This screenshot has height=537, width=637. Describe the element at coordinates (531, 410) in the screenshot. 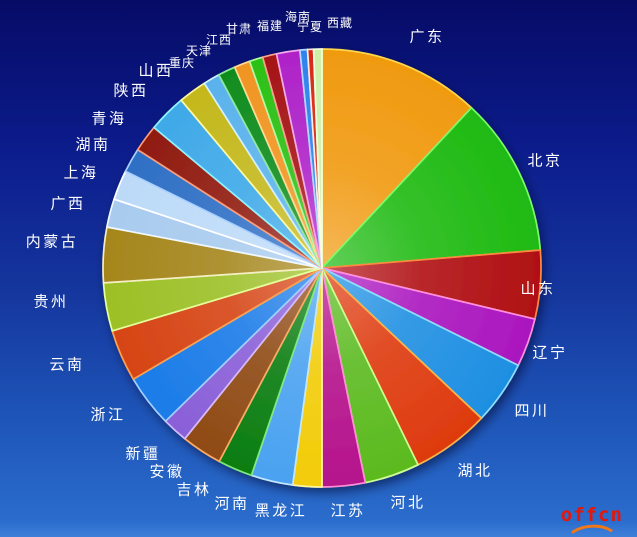

I see `slice-label-四川: 四川` at that location.